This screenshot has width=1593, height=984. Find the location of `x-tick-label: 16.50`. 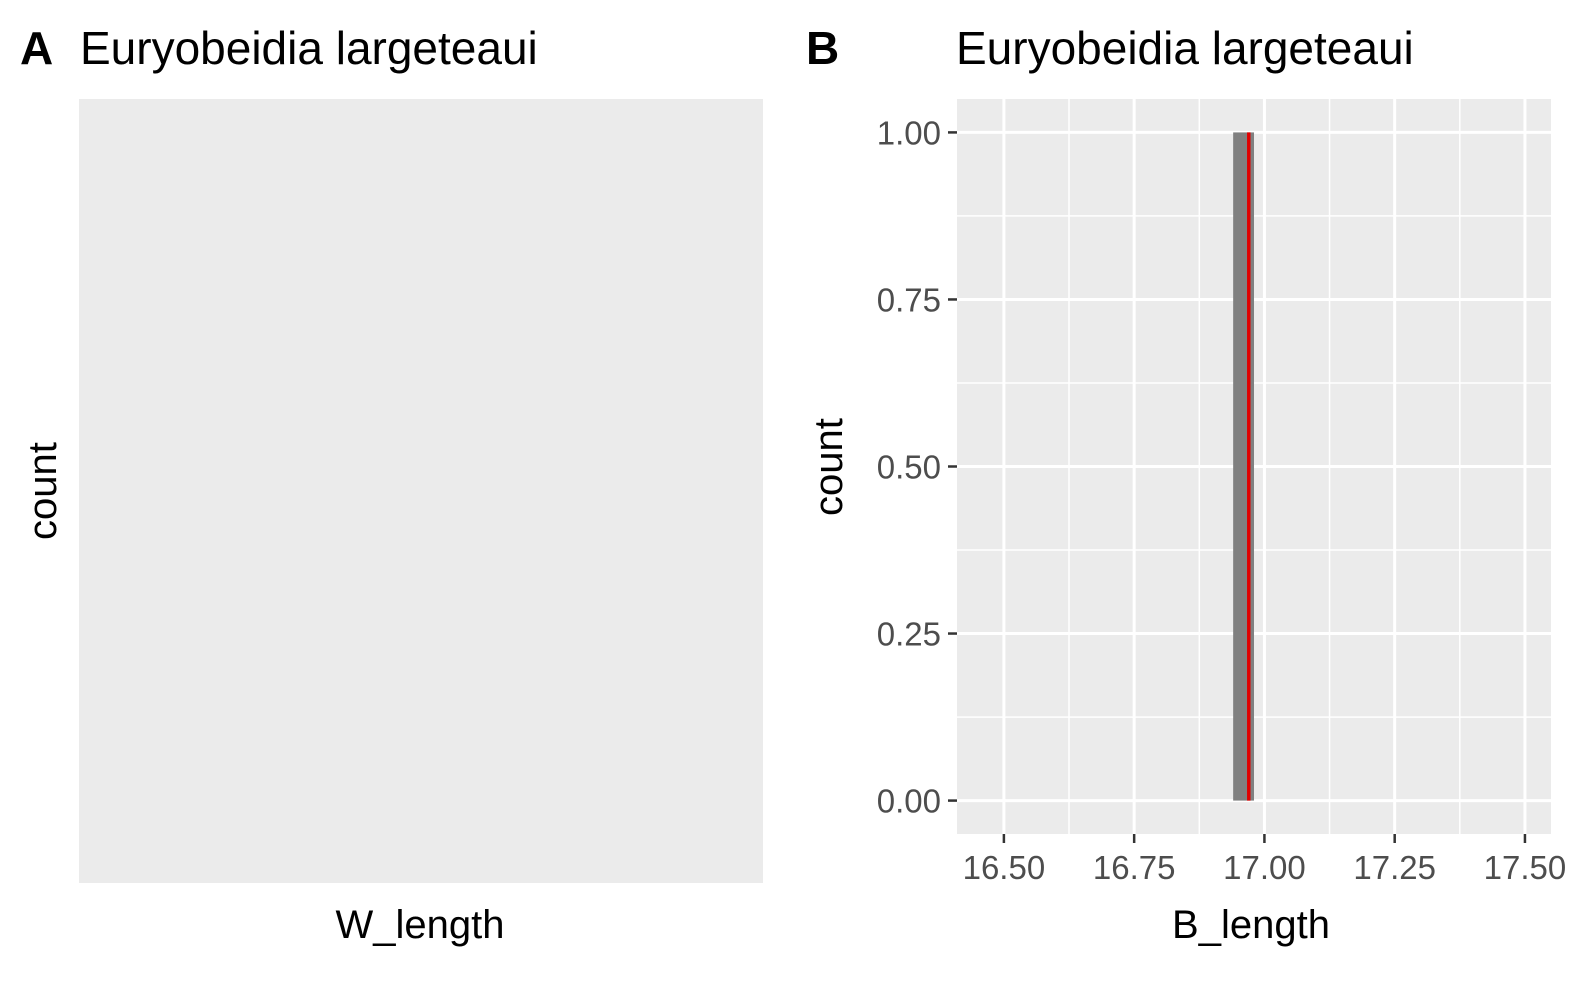

x-tick-label: 16.50 is located at coordinates (1004, 867).